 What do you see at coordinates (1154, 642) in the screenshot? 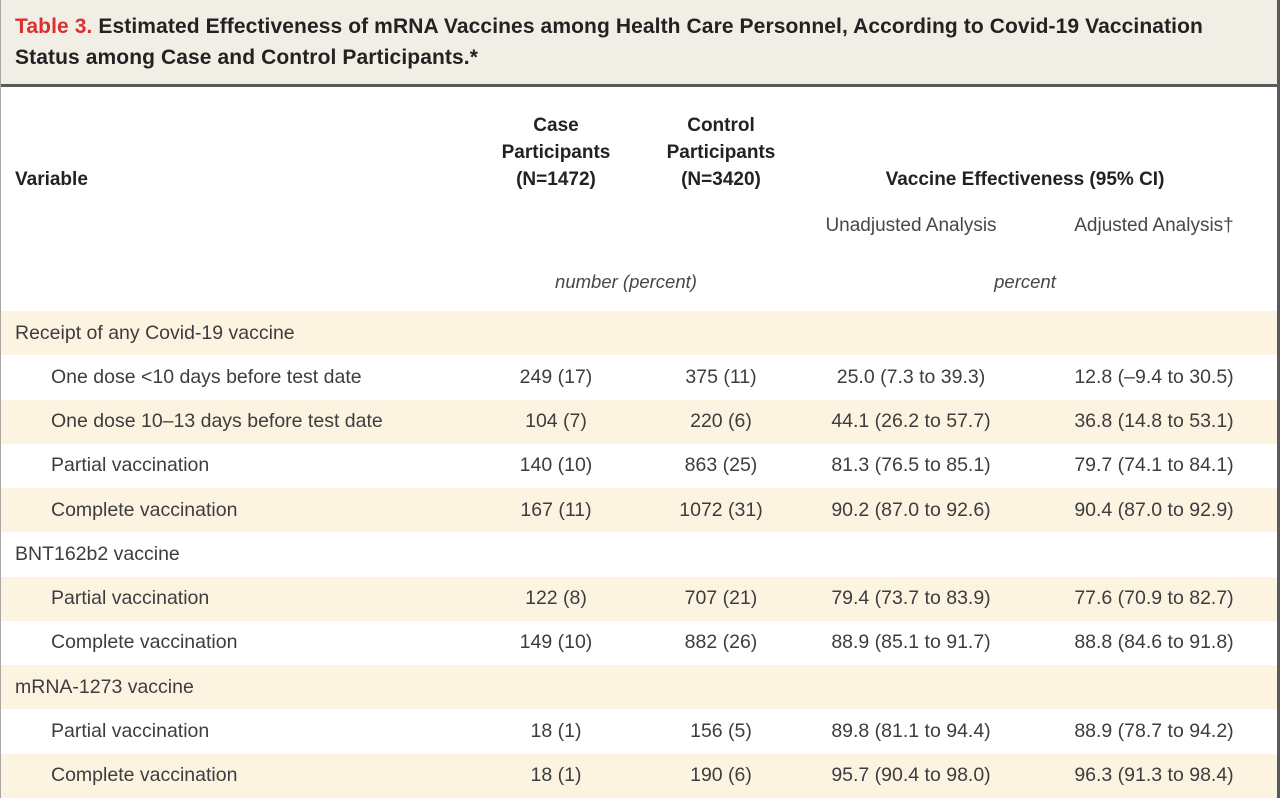
I see `cell-adjusted-effectiveness: 88.8 (84.6 to 91.8)` at bounding box center [1154, 642].